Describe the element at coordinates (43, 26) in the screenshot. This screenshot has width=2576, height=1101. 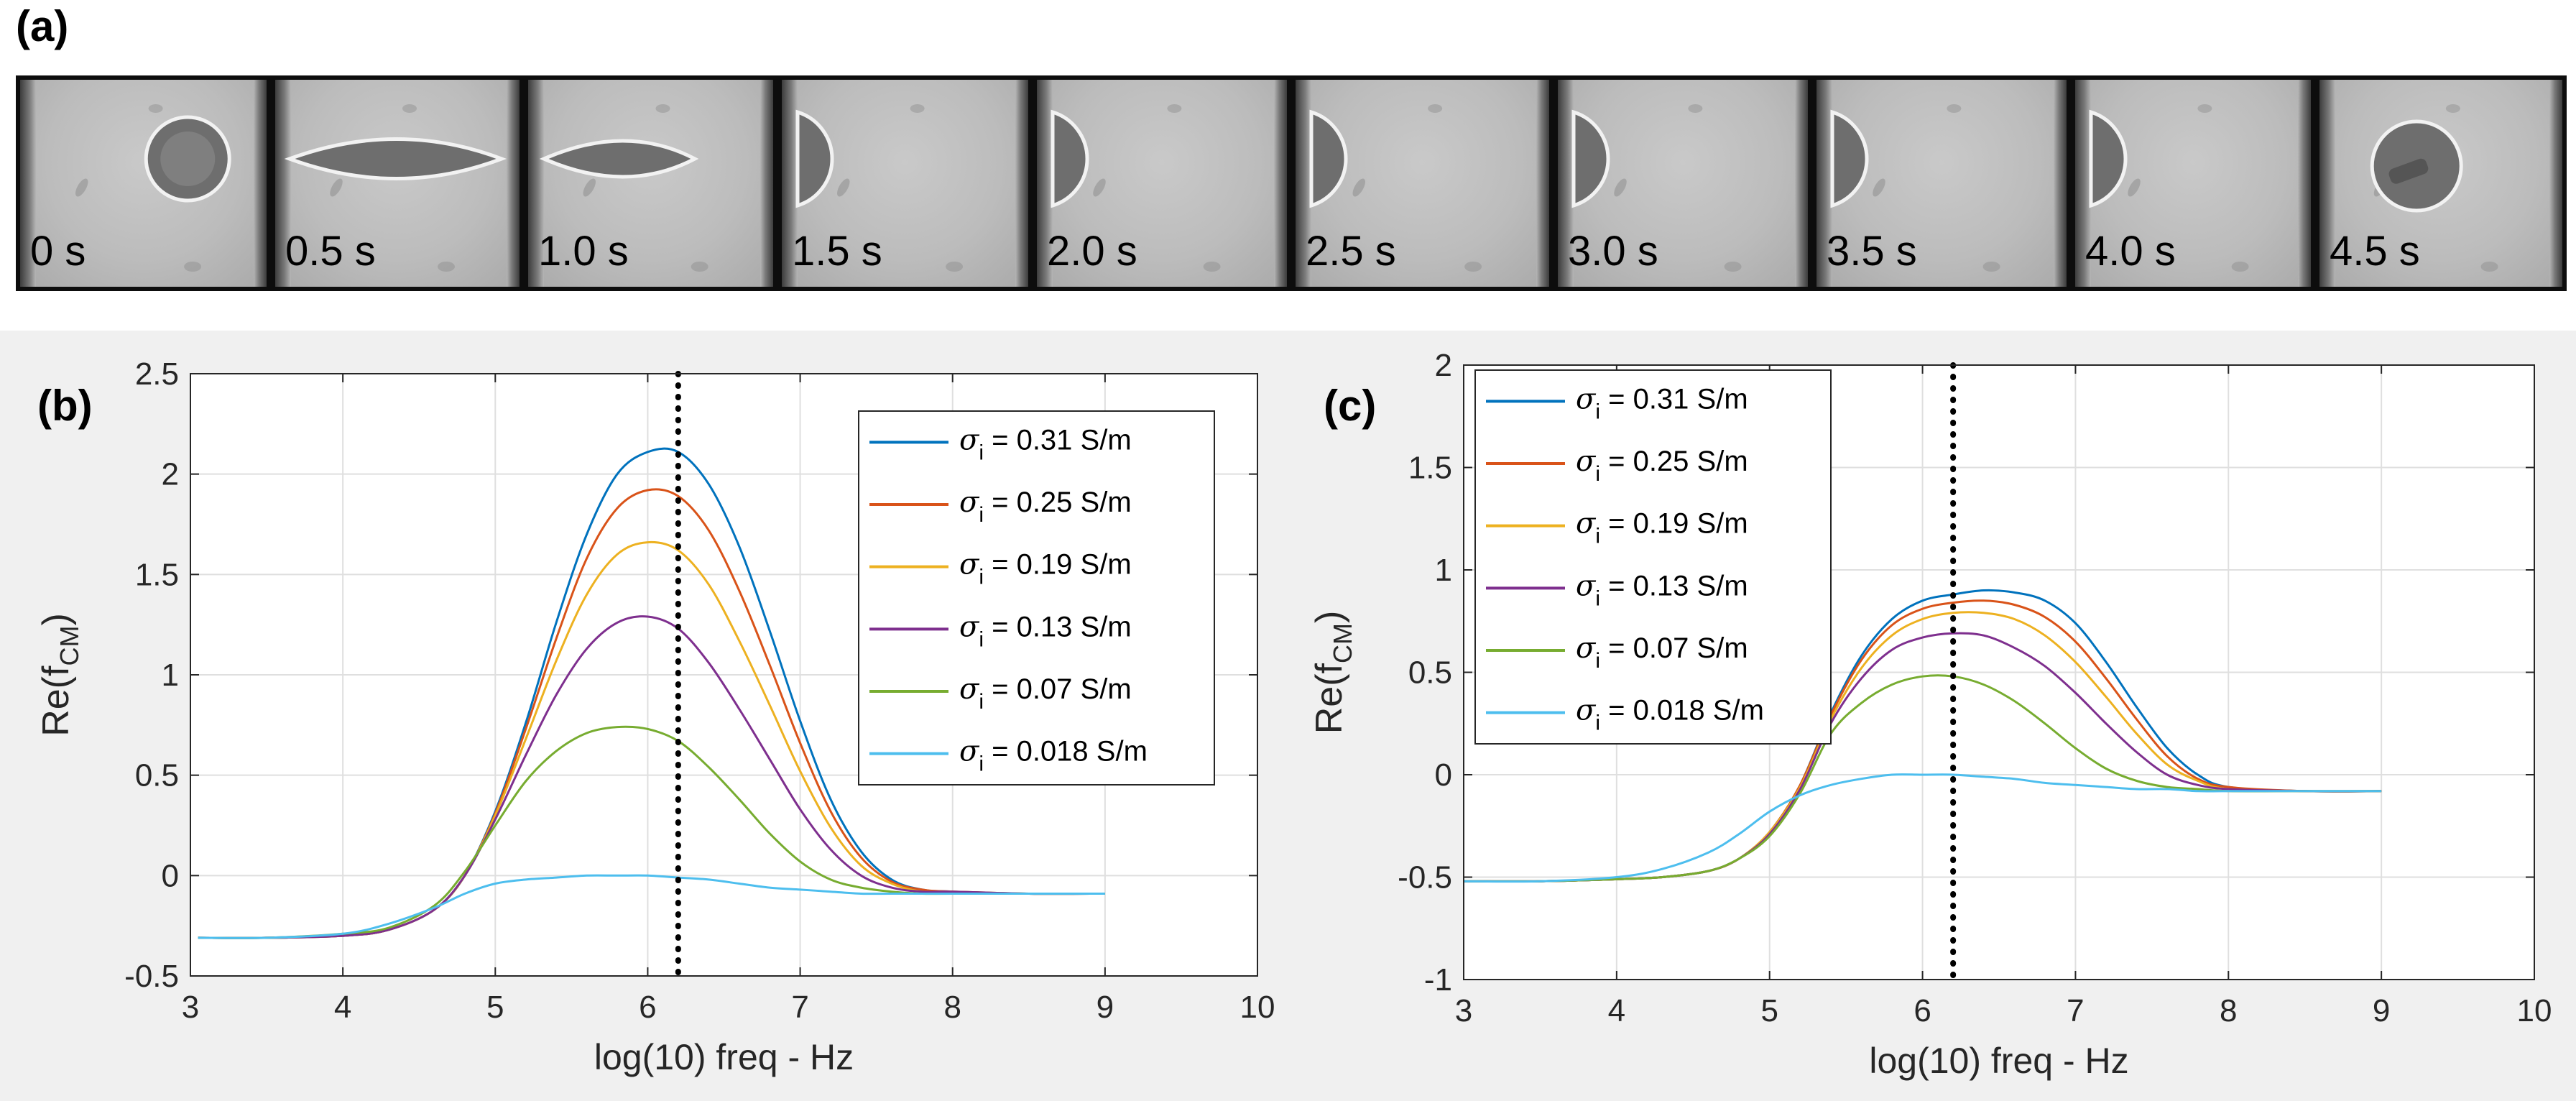
I see `panel-label-a: (a)` at that location.